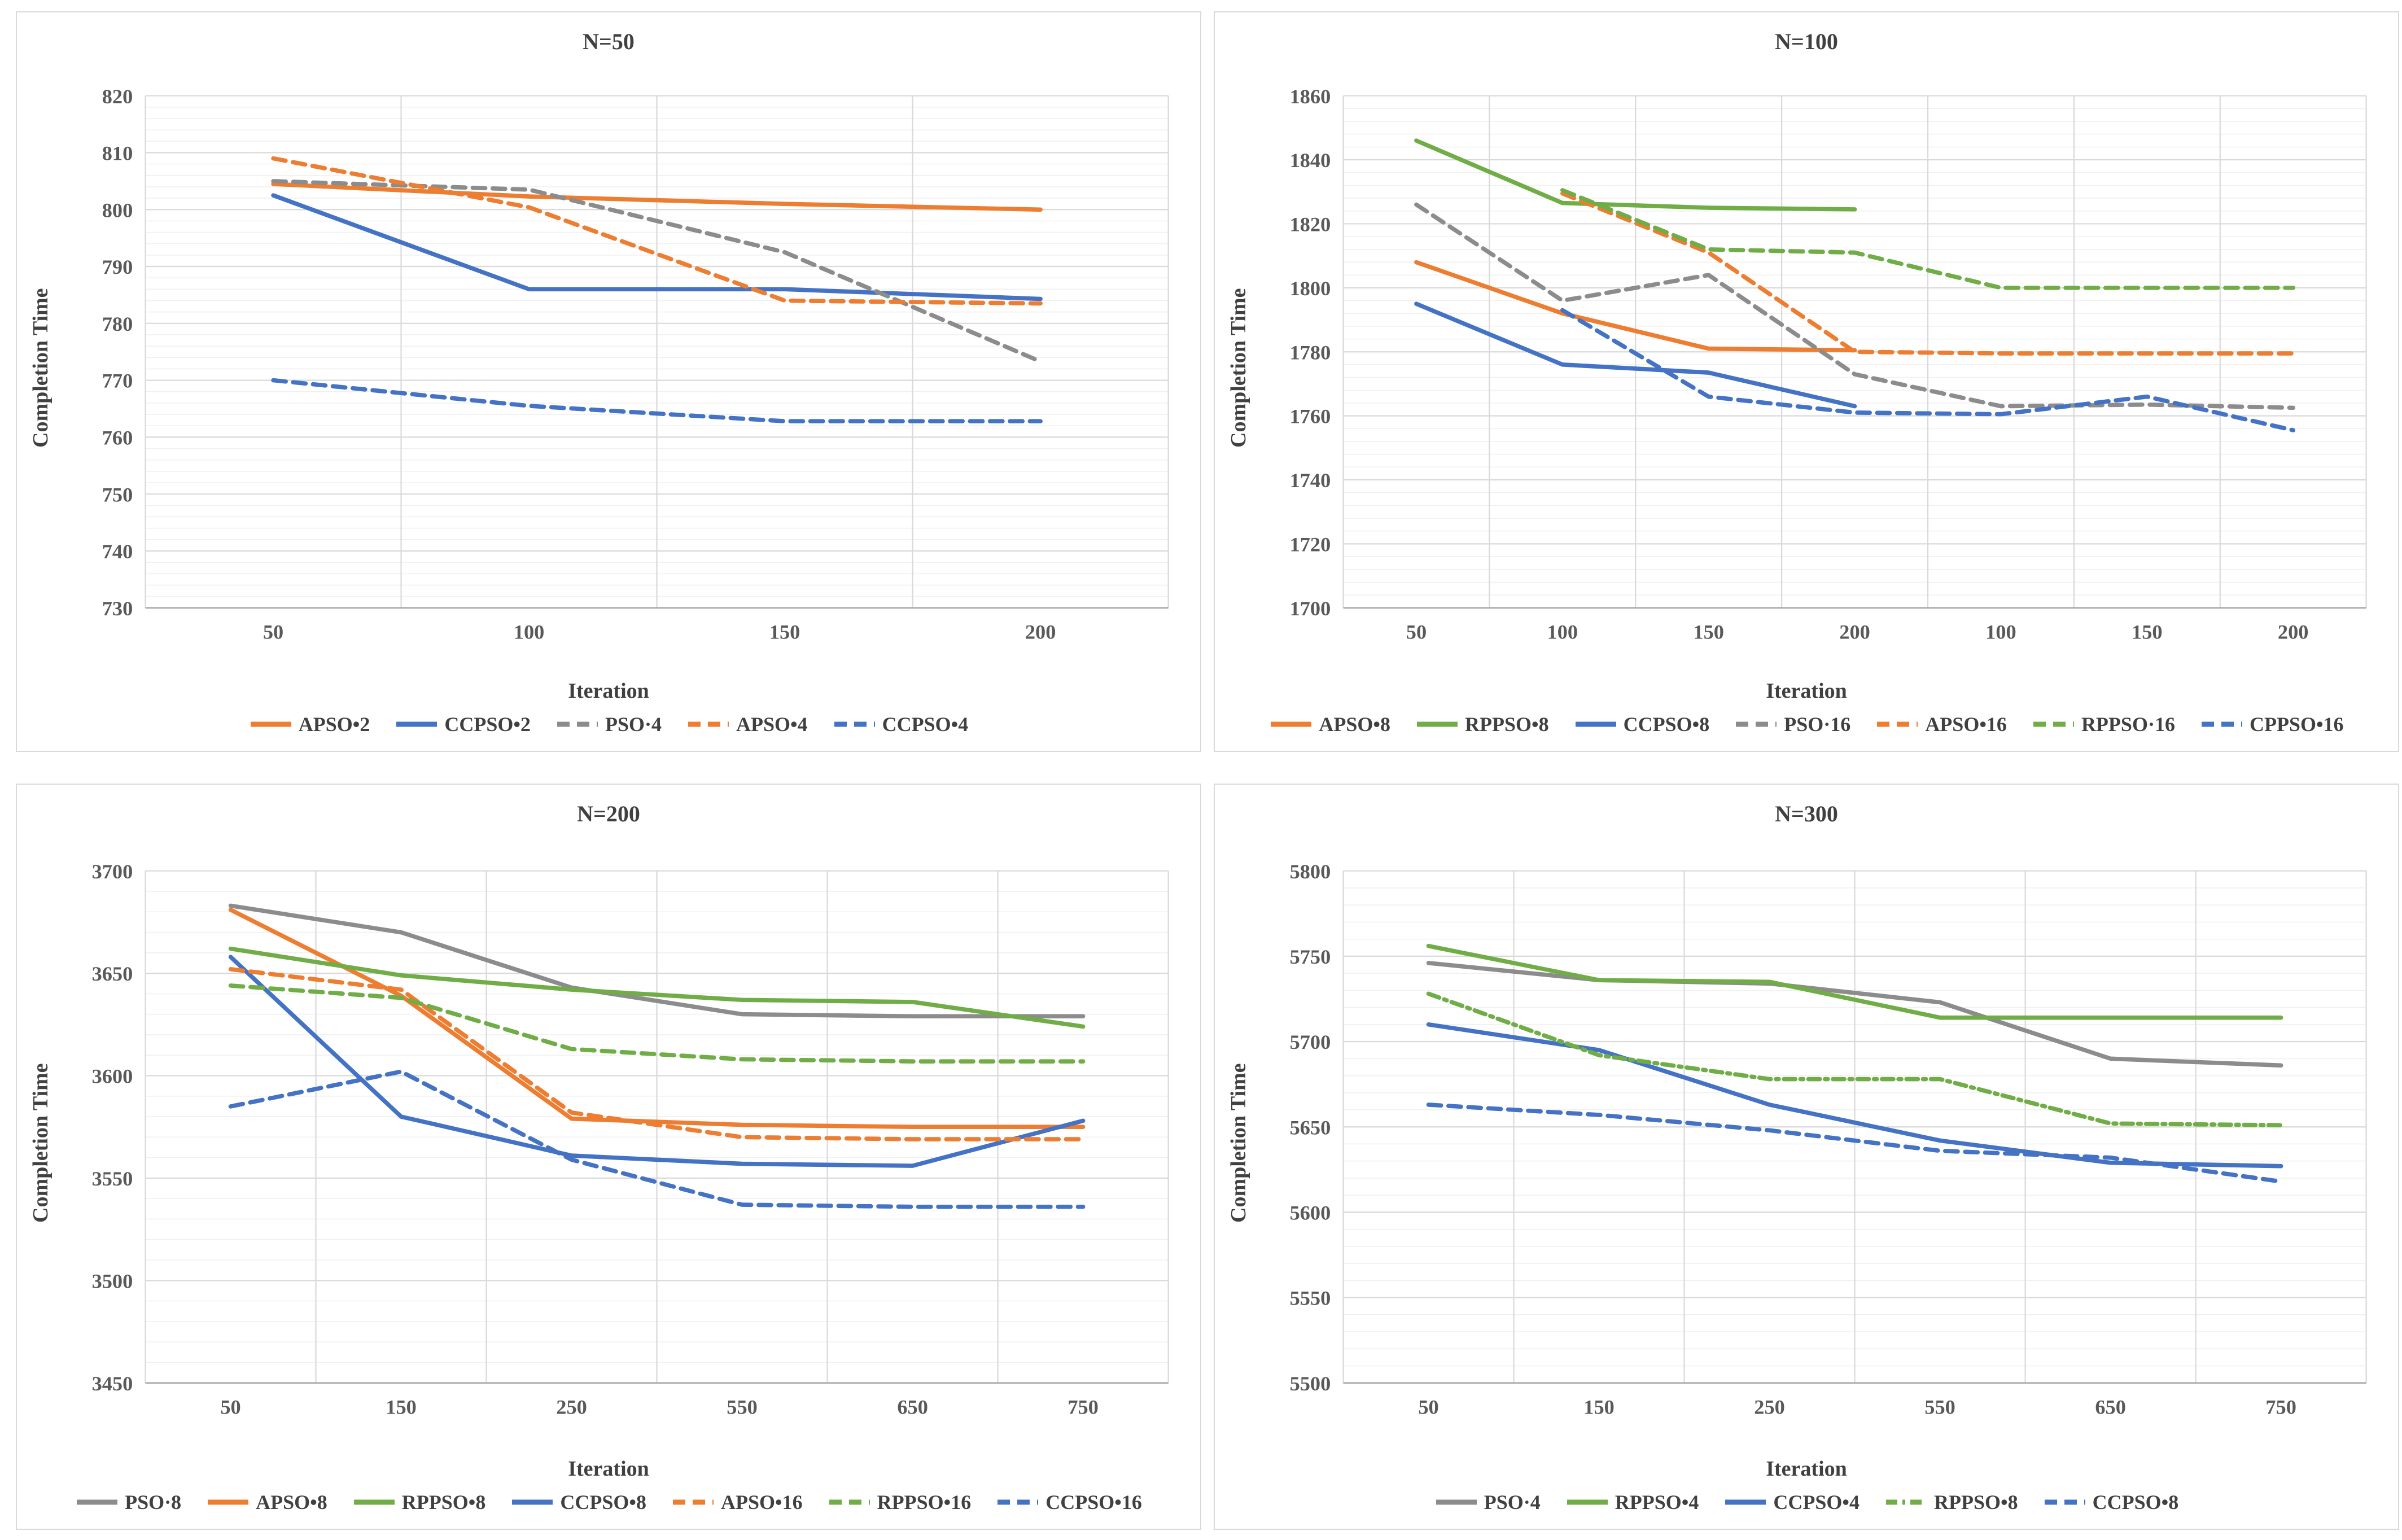 Image resolution: width=2402 pixels, height=1540 pixels. Describe the element at coordinates (1792, 724) in the screenshot. I see `legend-item: PSO·16` at that location.